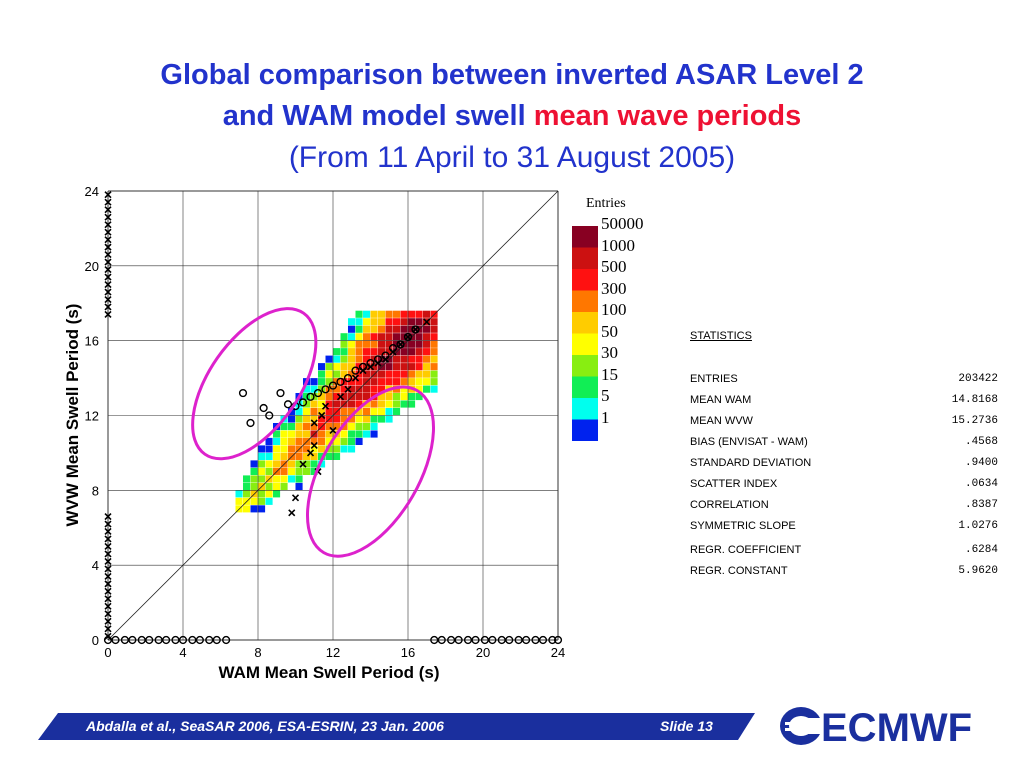  I want to click on x-tick-label: 12, so click(333, 652).